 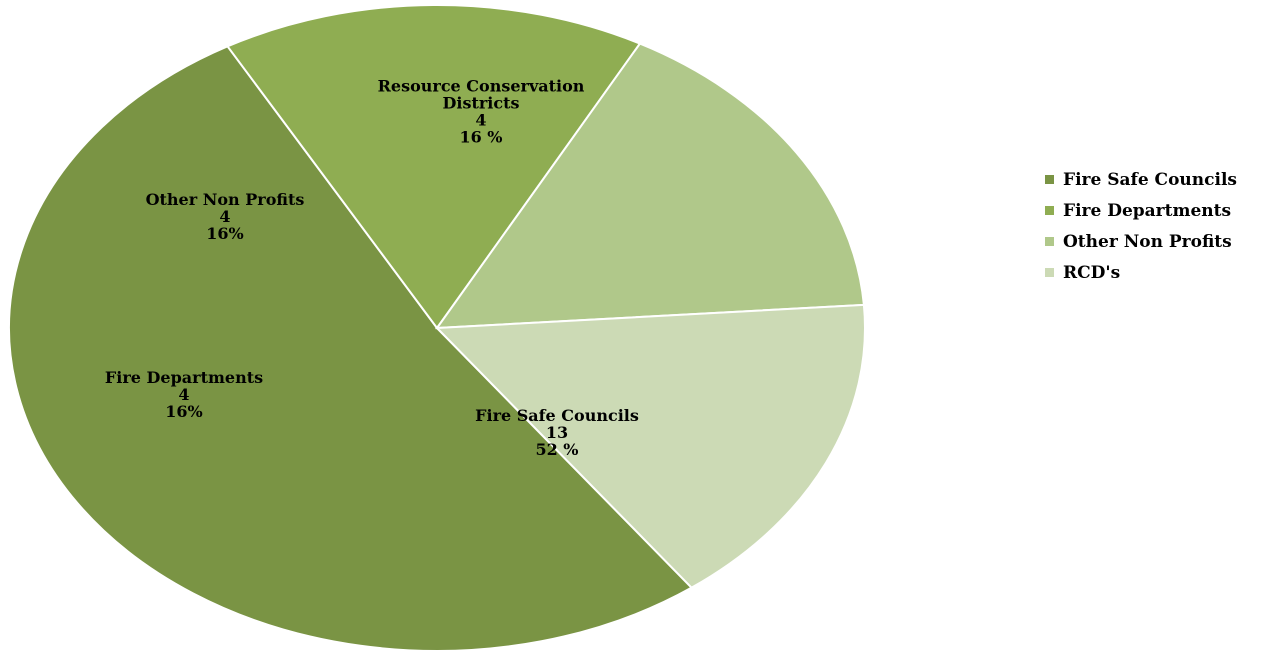 I want to click on legend-item-fire-departments: Fire Departments, so click(x=1138, y=211).